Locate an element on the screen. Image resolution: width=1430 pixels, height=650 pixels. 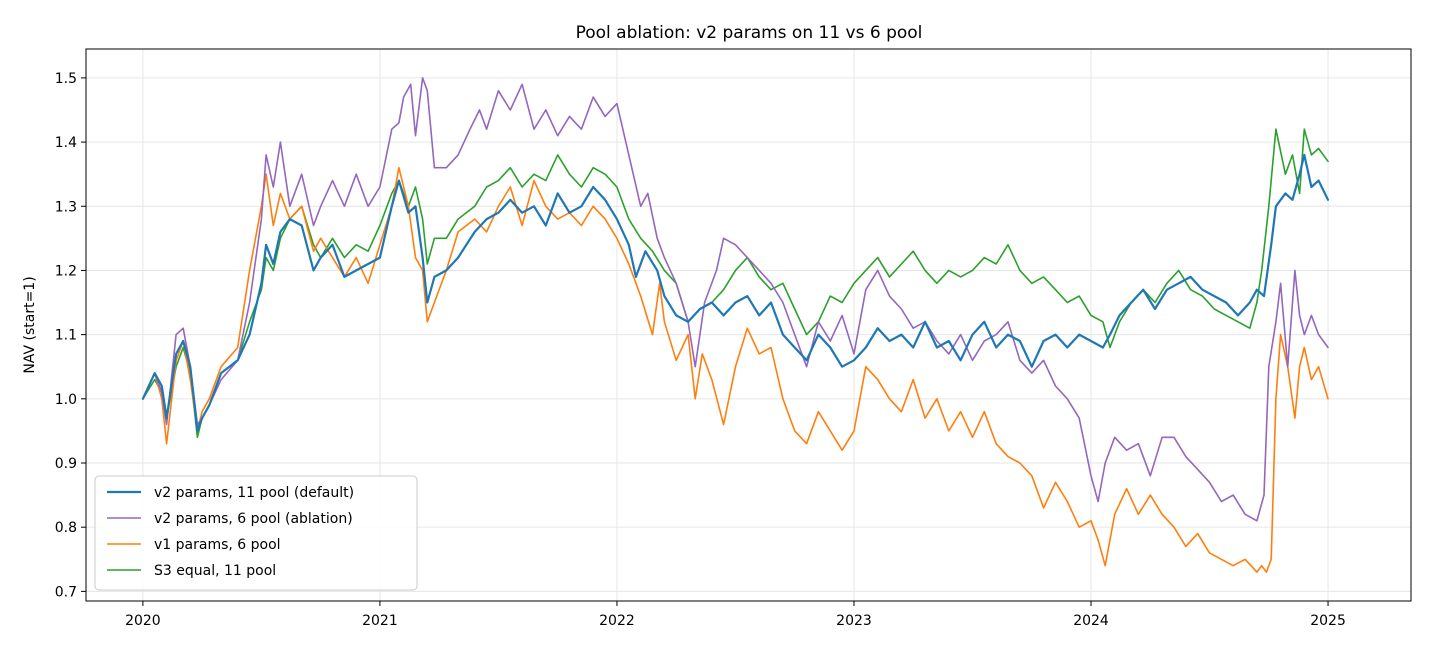
y-axis: 0.7 0.8 0.9 1.0 1.1 1.2 1.3 1.4 1.5 is located at coordinates (70, 335).